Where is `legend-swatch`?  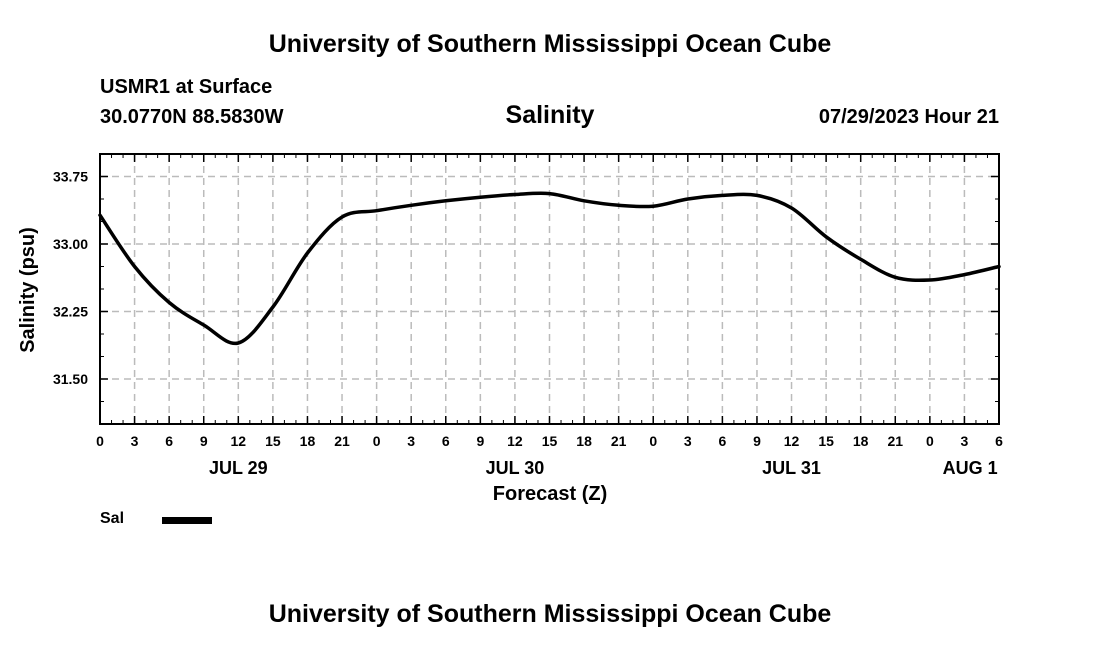 legend-swatch is located at coordinates (187, 520).